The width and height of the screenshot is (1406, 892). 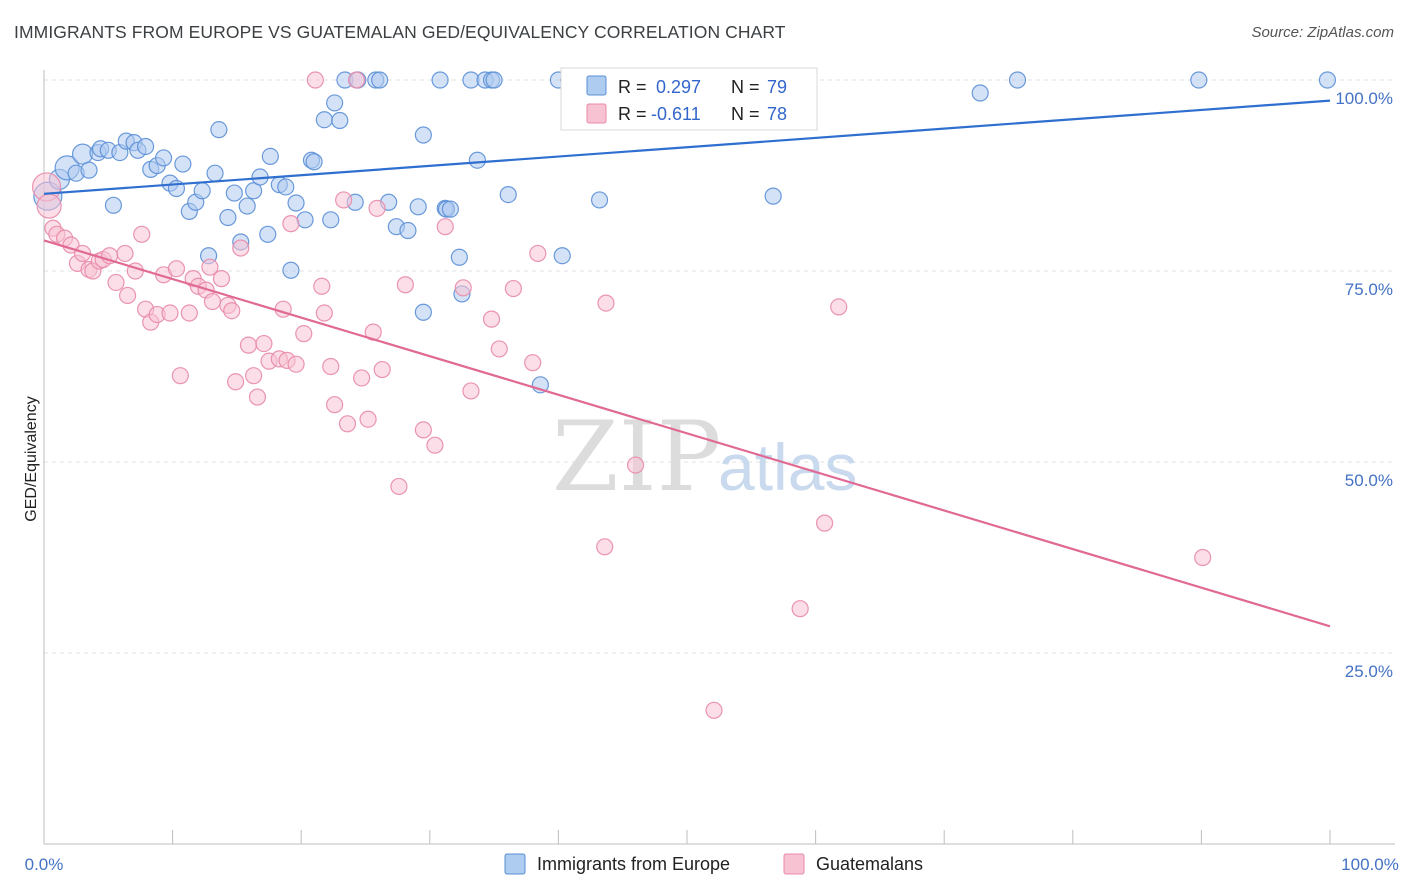 I want to click on x-tick-label-min: 0.0%, so click(x=44, y=864).